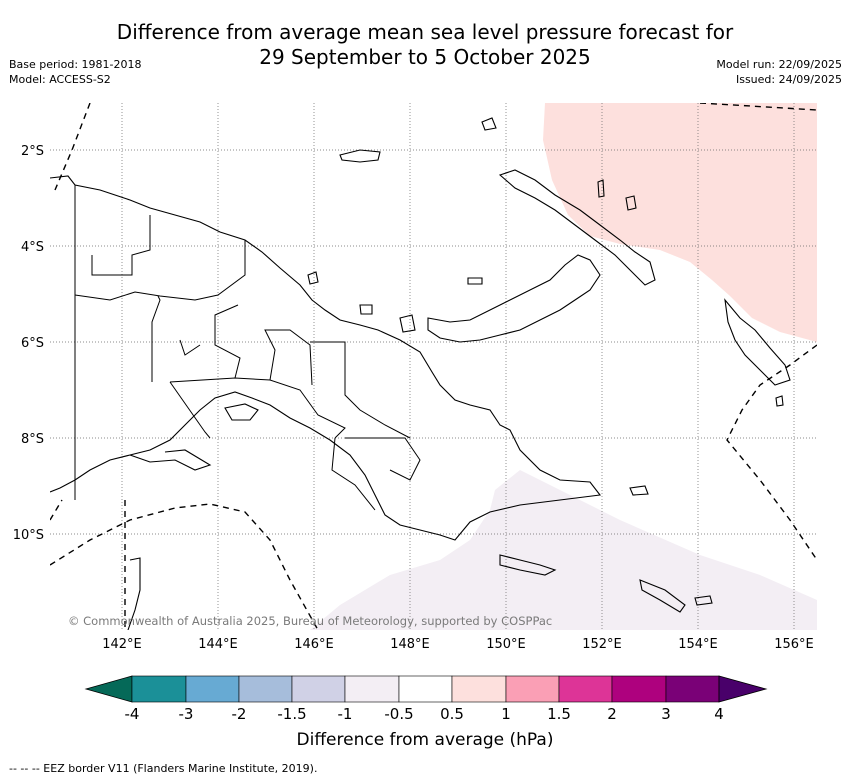  What do you see at coordinates (779, 64) in the screenshot?
I see `model-run-label: Model run: 22/09/2025` at bounding box center [779, 64].